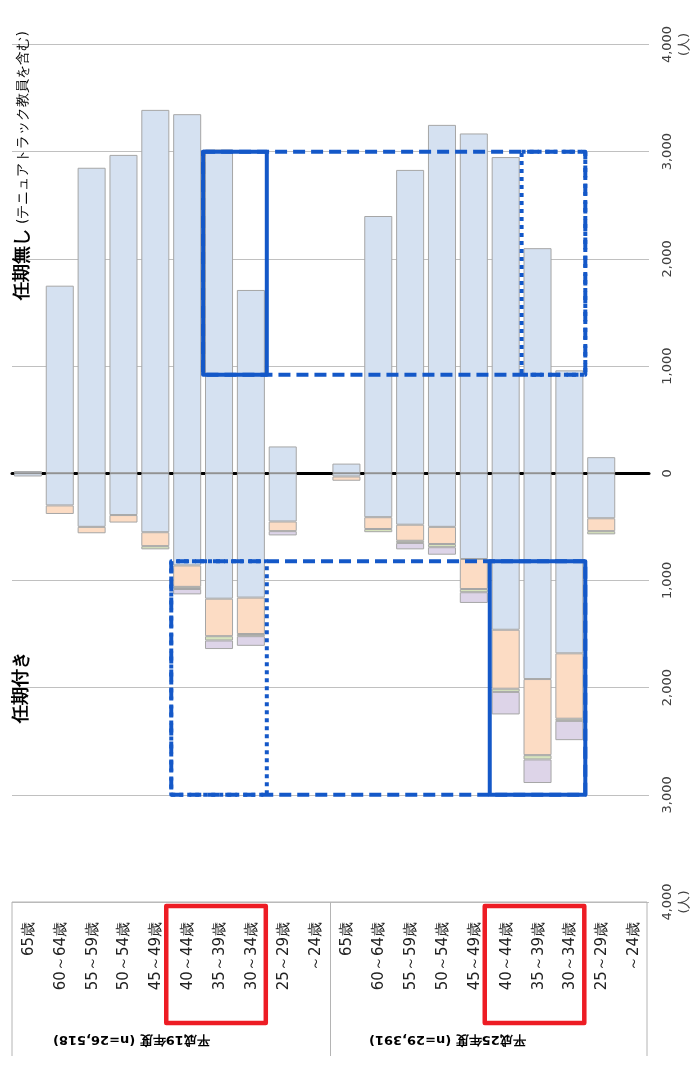 The image size is (692, 1066). Describe the element at coordinates (20, 686) in the screenshot. I see `annotation: 任期付き` at that location.